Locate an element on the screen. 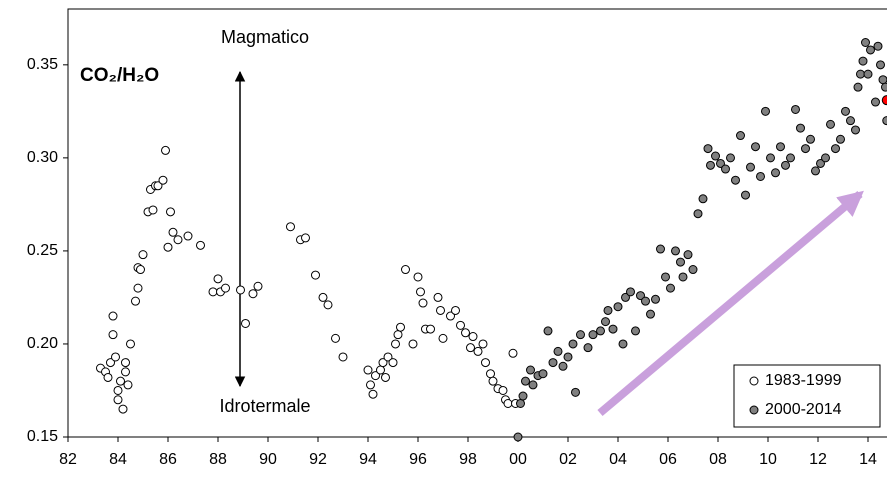 The height and width of the screenshot is (484, 887). legend-label: 1983-1999 is located at coordinates (803, 380).